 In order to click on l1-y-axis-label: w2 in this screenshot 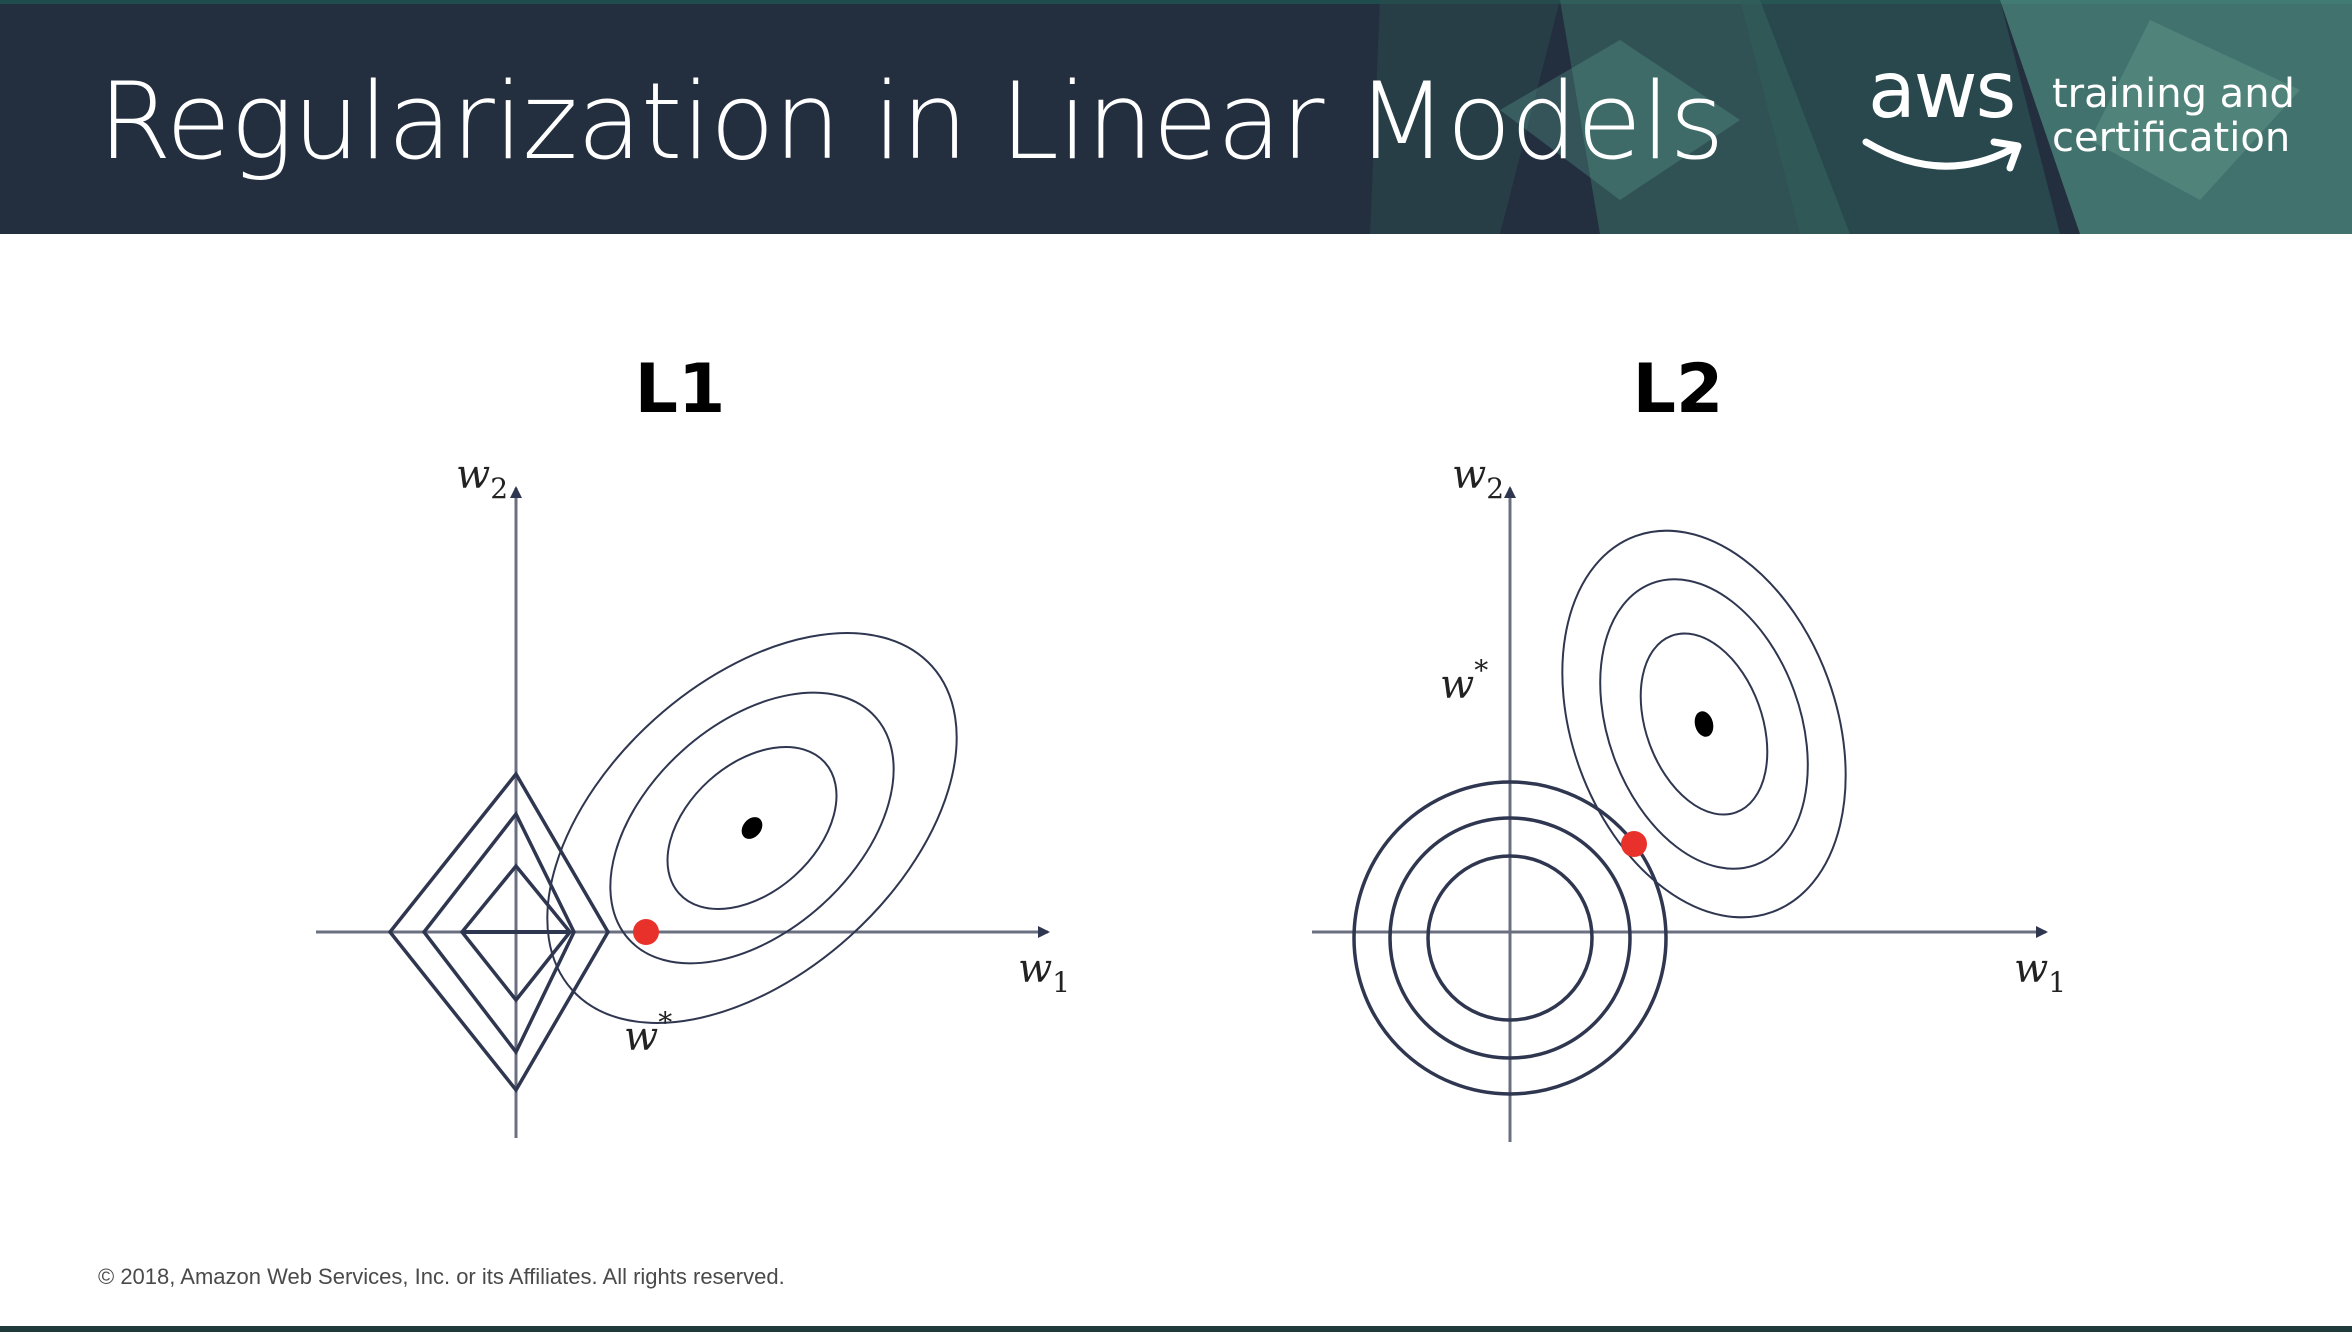, I will do `click(482, 478)`.